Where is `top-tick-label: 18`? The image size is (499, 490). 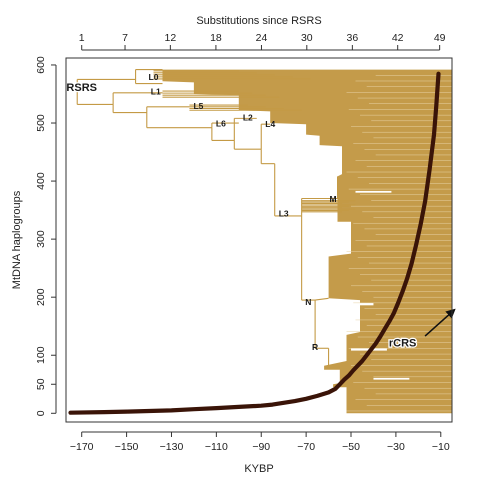 top-tick-label: 18 is located at coordinates (216, 38).